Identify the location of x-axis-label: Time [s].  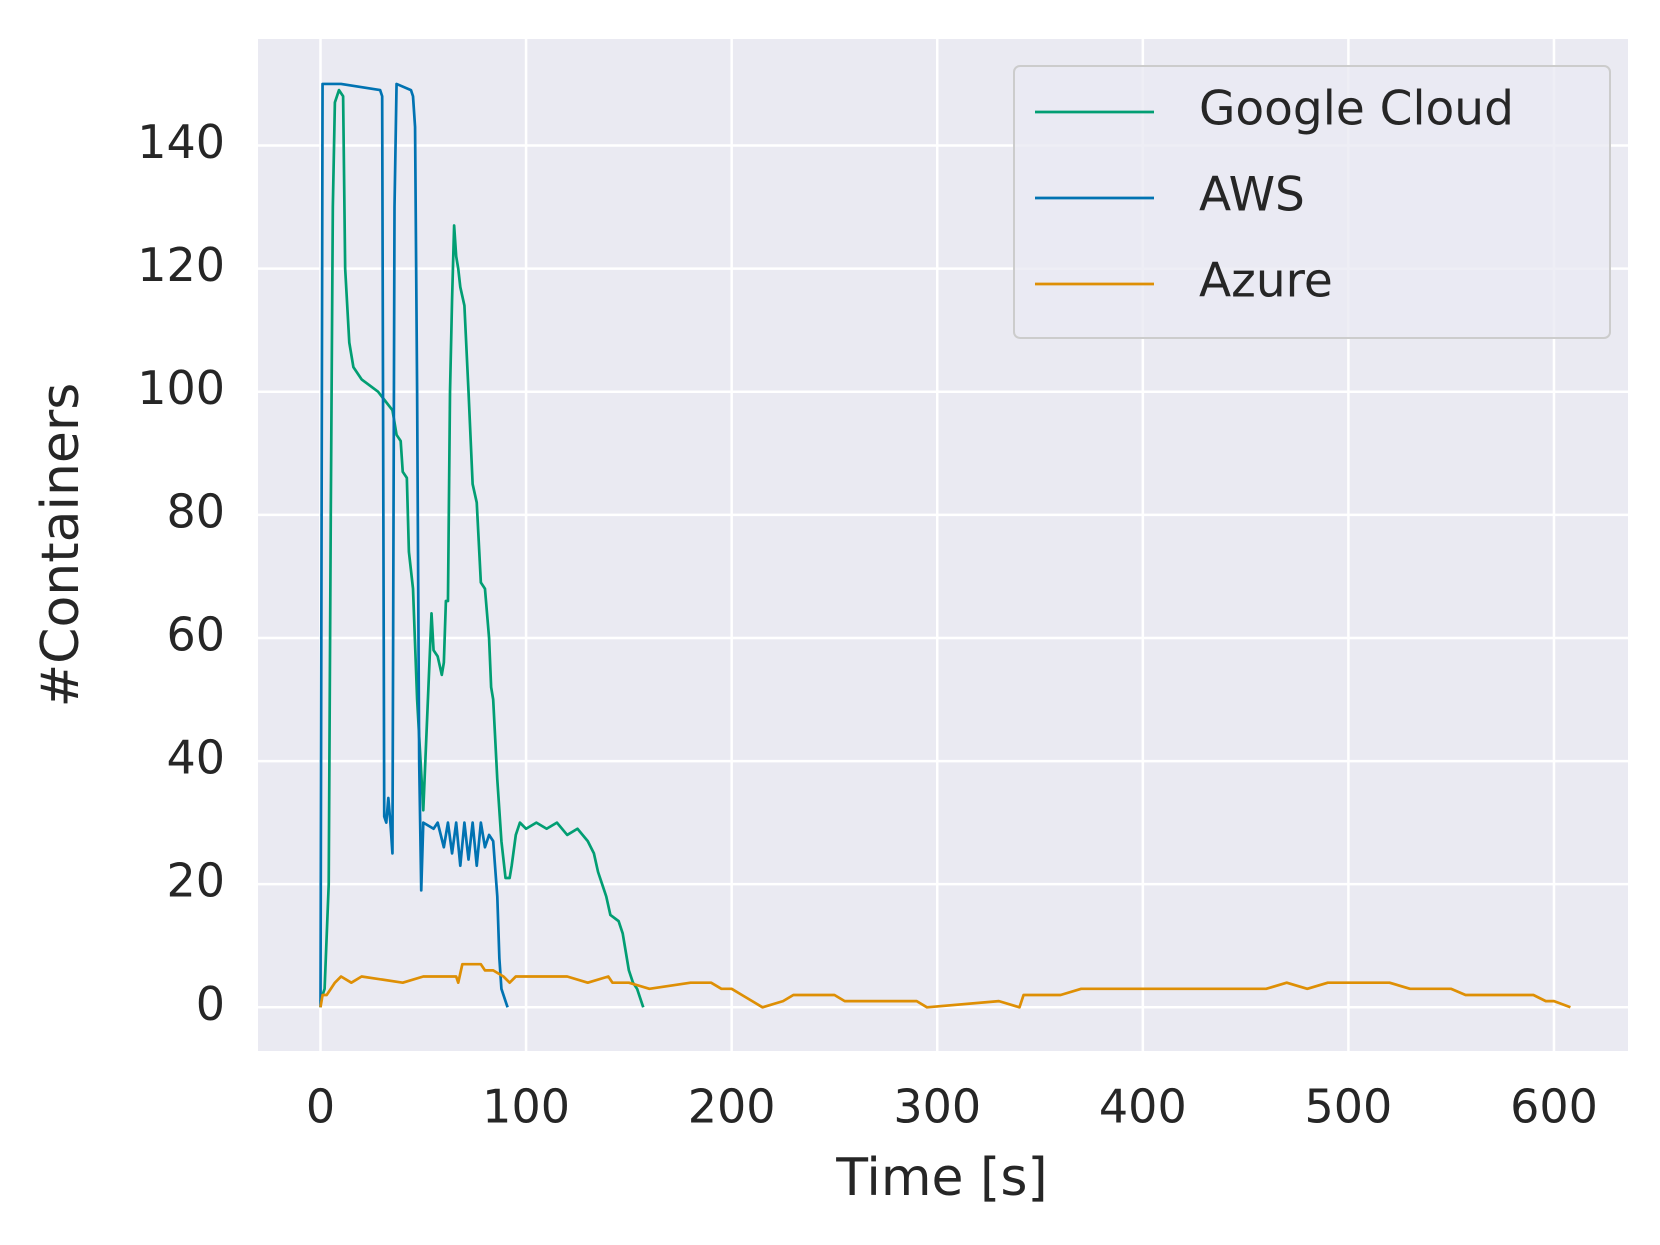
(941, 1178).